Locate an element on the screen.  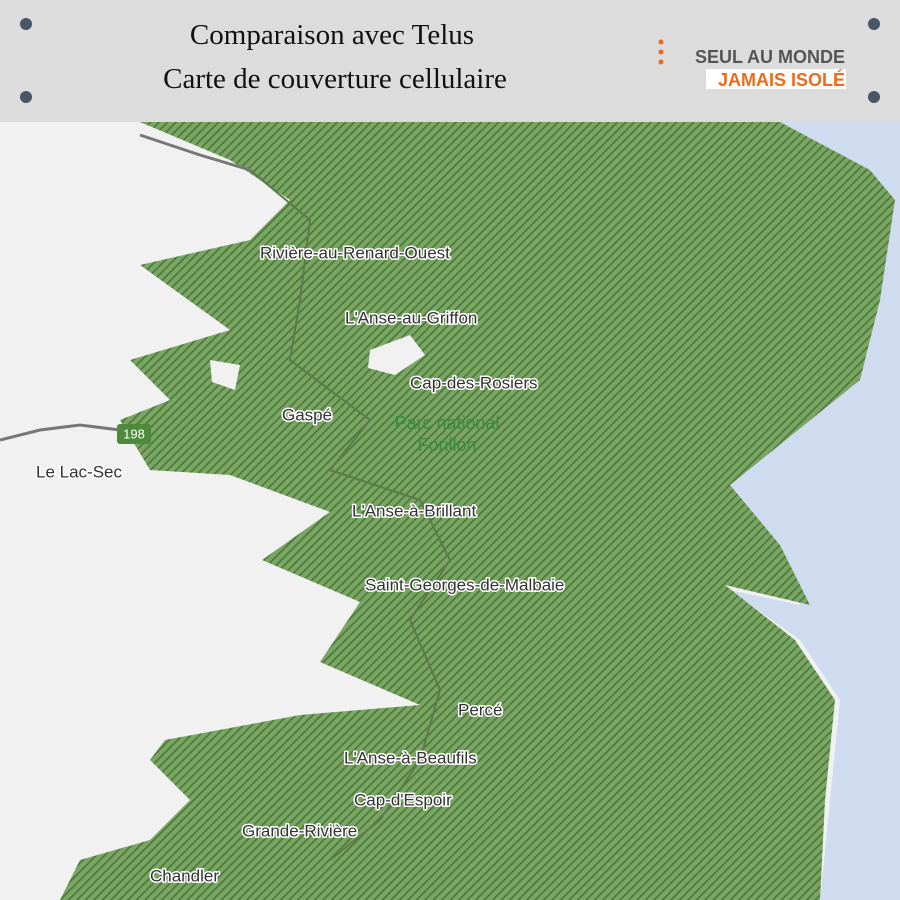
road-number: 198 is located at coordinates (134, 433).